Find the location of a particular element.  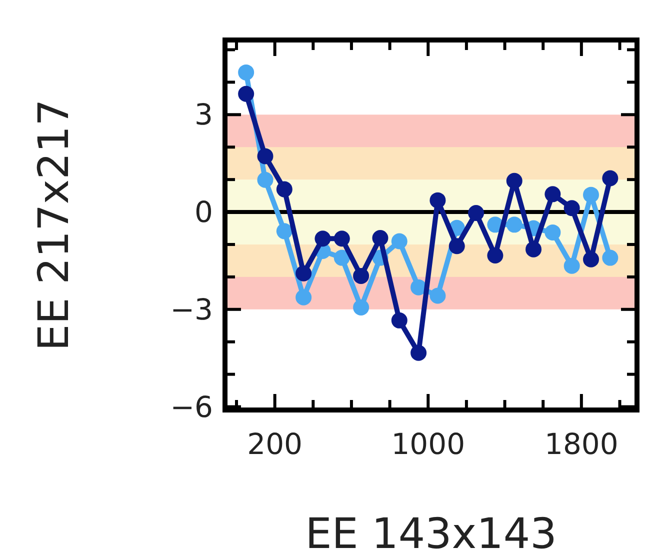

y-tick-label: 3 is located at coordinates (203, 115).